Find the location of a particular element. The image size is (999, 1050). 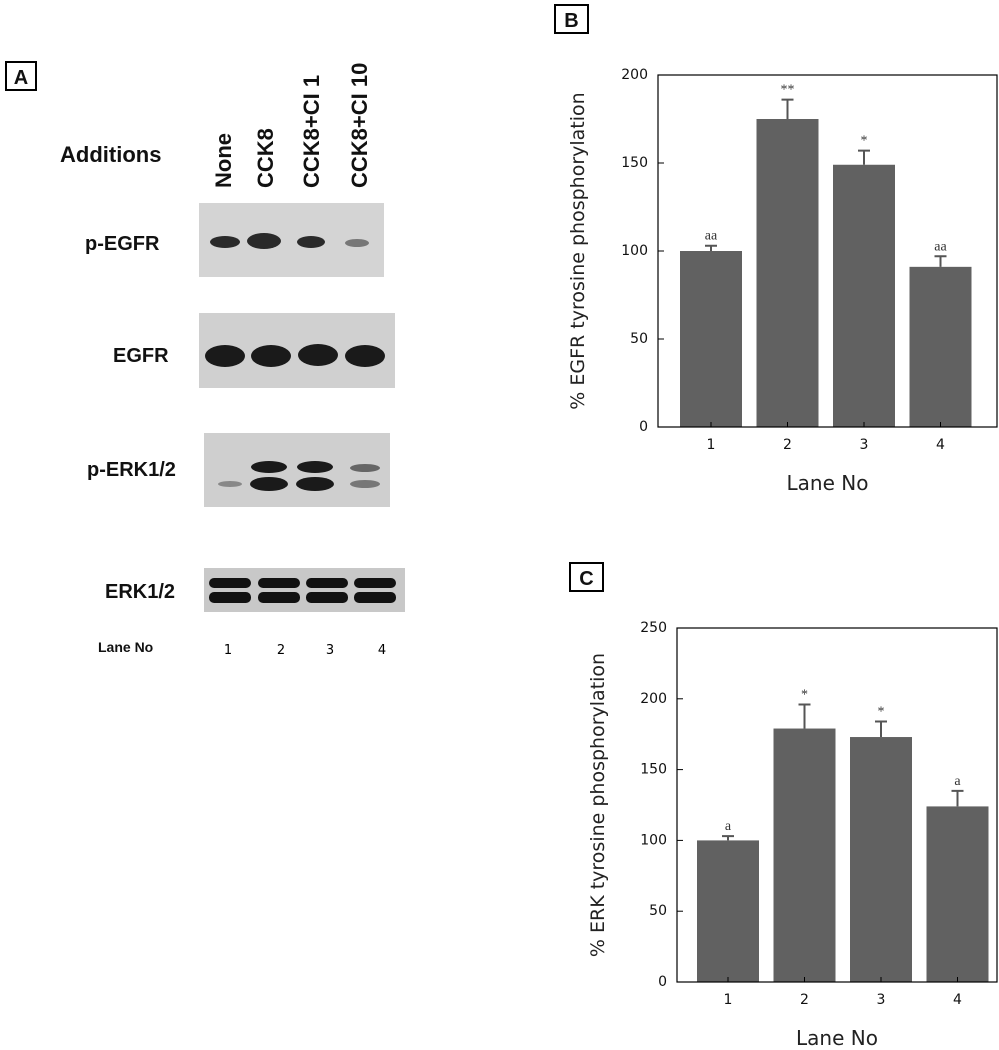

panel-label: A is located at coordinates (21, 78).